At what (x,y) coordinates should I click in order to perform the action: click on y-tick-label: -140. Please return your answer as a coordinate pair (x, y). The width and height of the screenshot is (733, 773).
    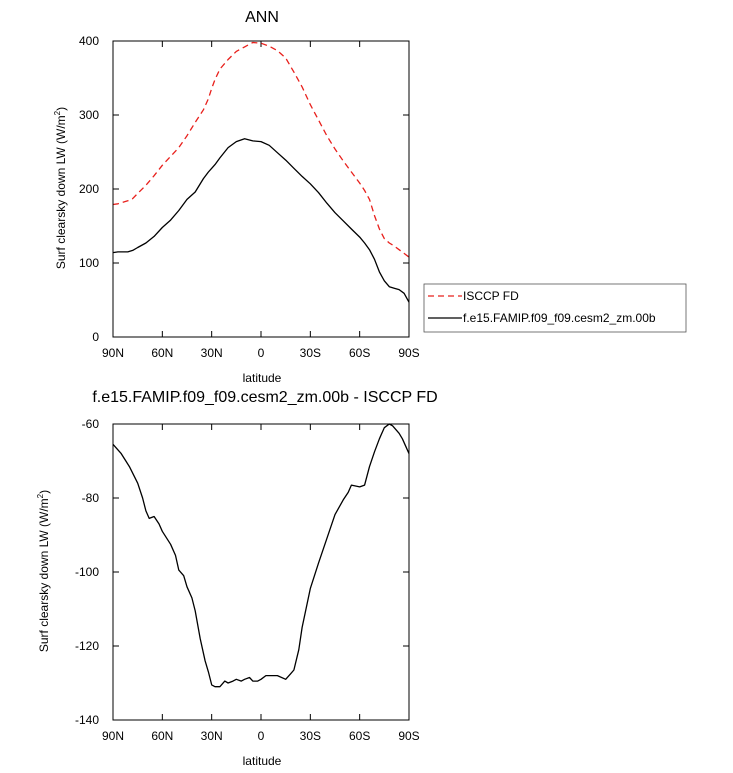
    Looking at the image, I should click on (87, 720).